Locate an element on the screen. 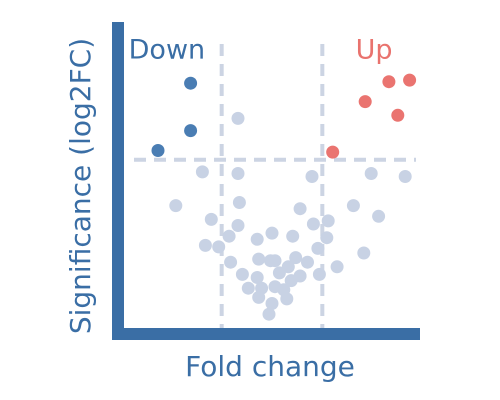  region-label-down: Down is located at coordinates (167, 50).